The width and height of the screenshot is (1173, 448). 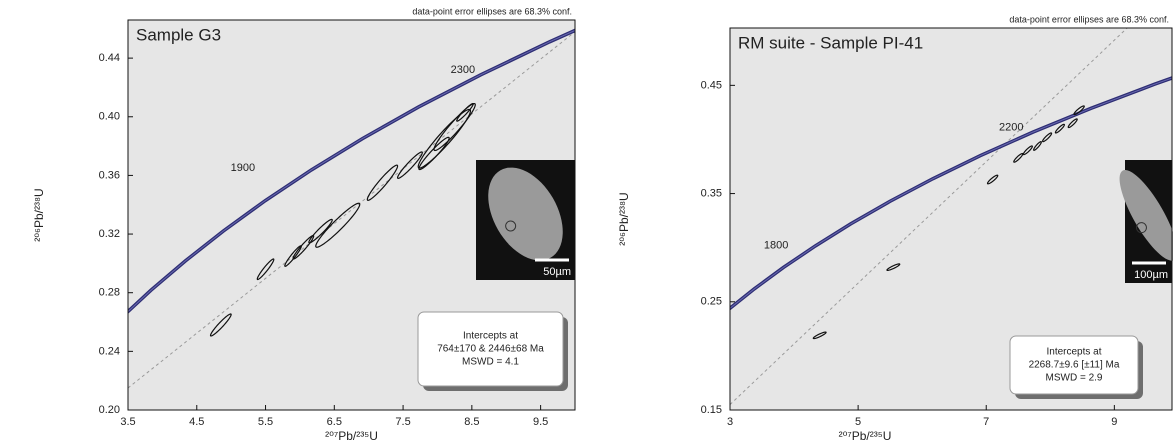 I want to click on age-label: 1900, so click(x=243, y=168).